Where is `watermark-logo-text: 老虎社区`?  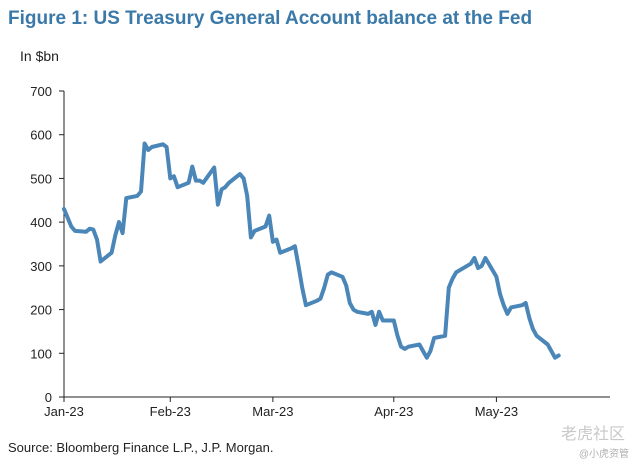 watermark-logo-text: 老虎社区 is located at coordinates (592, 434).